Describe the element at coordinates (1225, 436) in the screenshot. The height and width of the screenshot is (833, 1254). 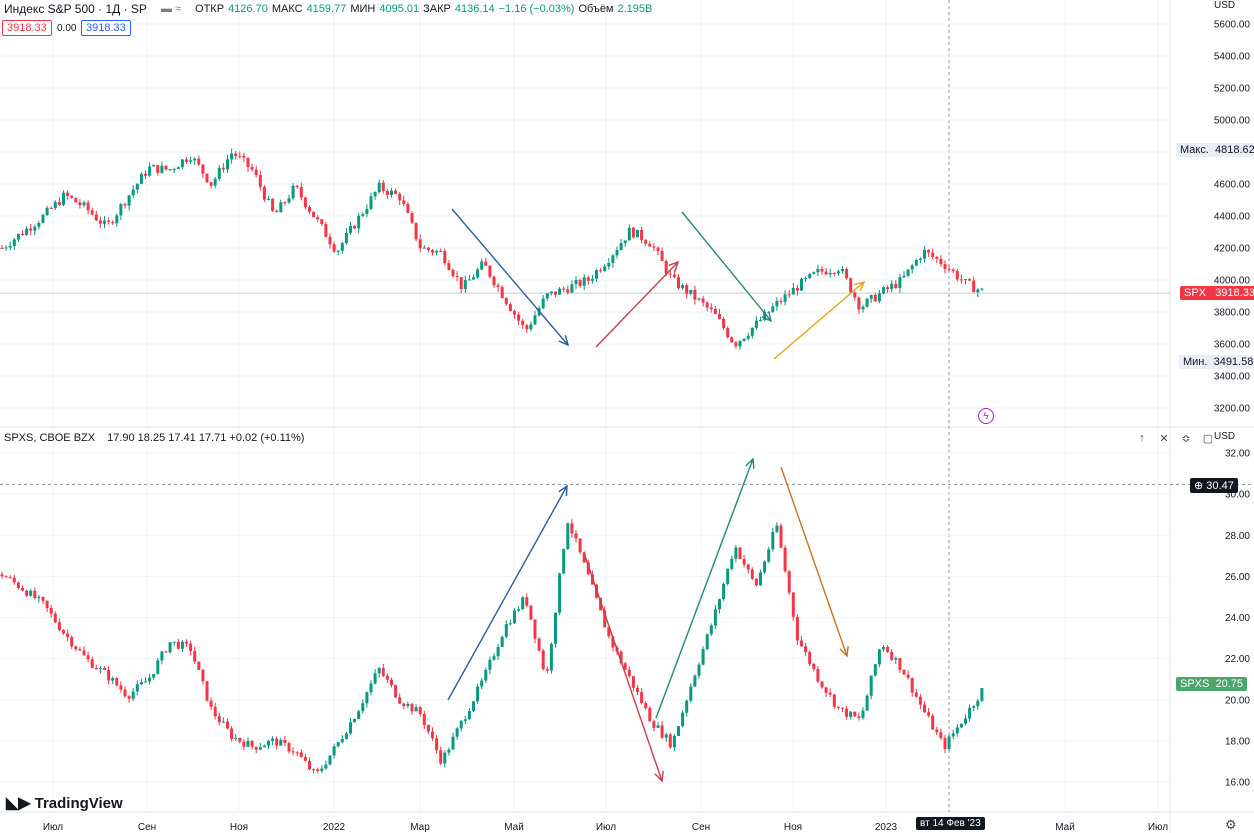
I see `currency-bottom: USD` at that location.